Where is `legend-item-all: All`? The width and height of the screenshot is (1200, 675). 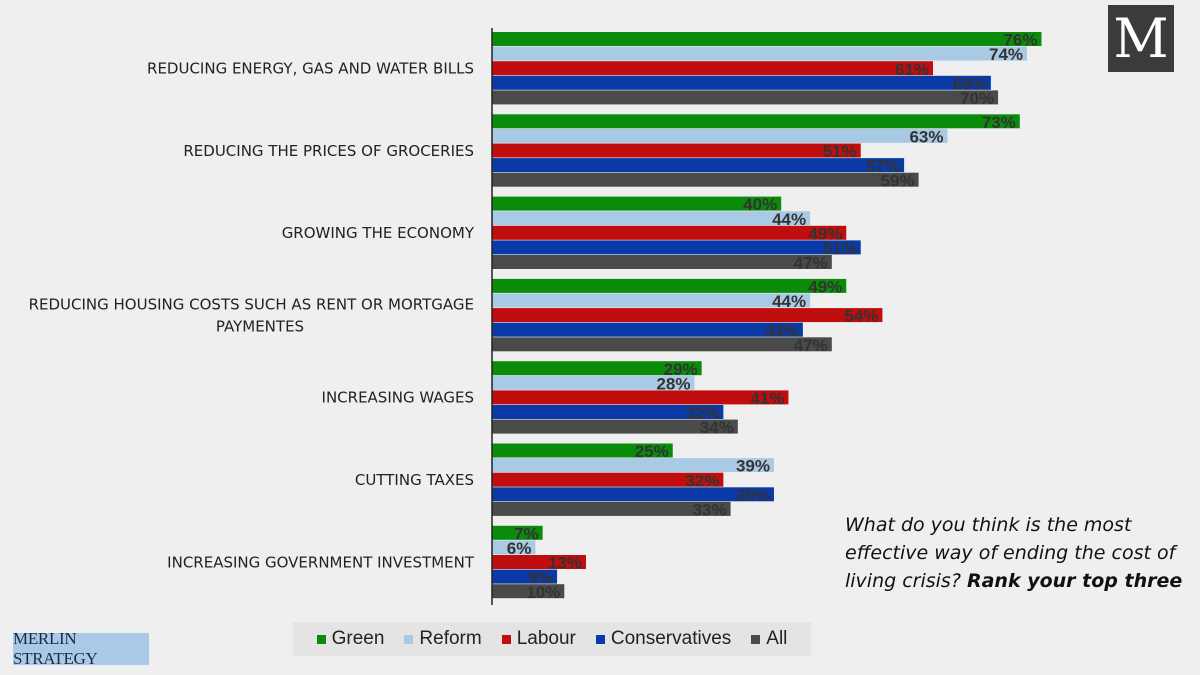 legend-item-all: All is located at coordinates (769, 639).